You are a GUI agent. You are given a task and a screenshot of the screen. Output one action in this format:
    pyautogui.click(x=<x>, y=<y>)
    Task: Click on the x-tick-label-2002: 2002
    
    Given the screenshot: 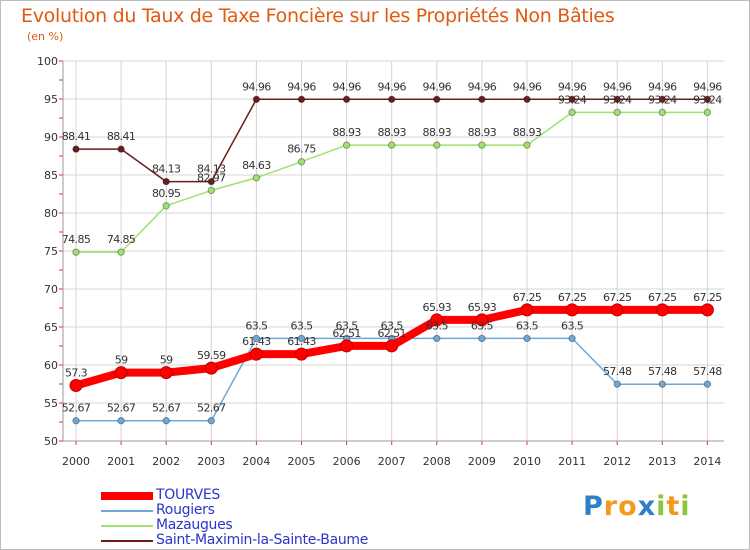 What is the action you would take?
    pyautogui.click(x=166, y=461)
    